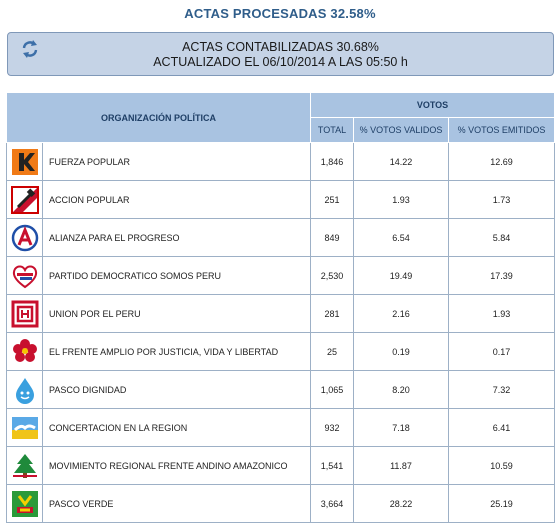 Image resolution: width=560 pixels, height=528 pixels. What do you see at coordinates (501, 503) in the screenshot?
I see `votes-emitidos: 25.19` at bounding box center [501, 503].